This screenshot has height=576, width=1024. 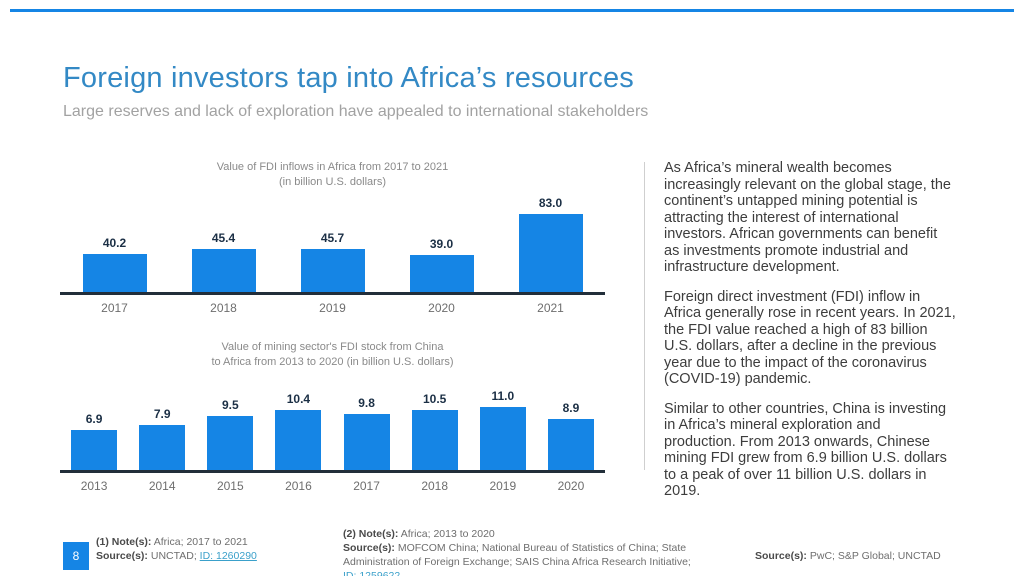 I want to click on bar-column: 45.4, so click(x=223, y=261).